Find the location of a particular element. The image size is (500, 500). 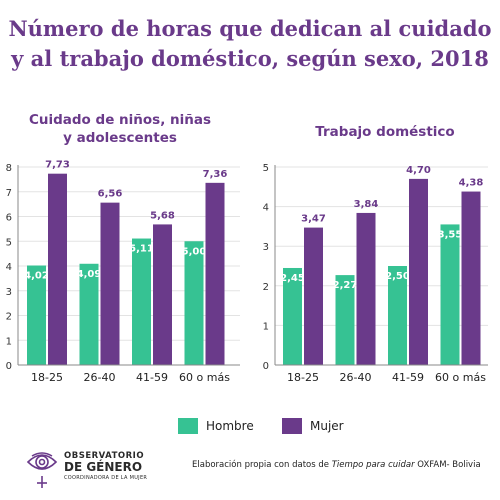

source-italic: Tiempo para cuidar is located at coordinates (373, 465).